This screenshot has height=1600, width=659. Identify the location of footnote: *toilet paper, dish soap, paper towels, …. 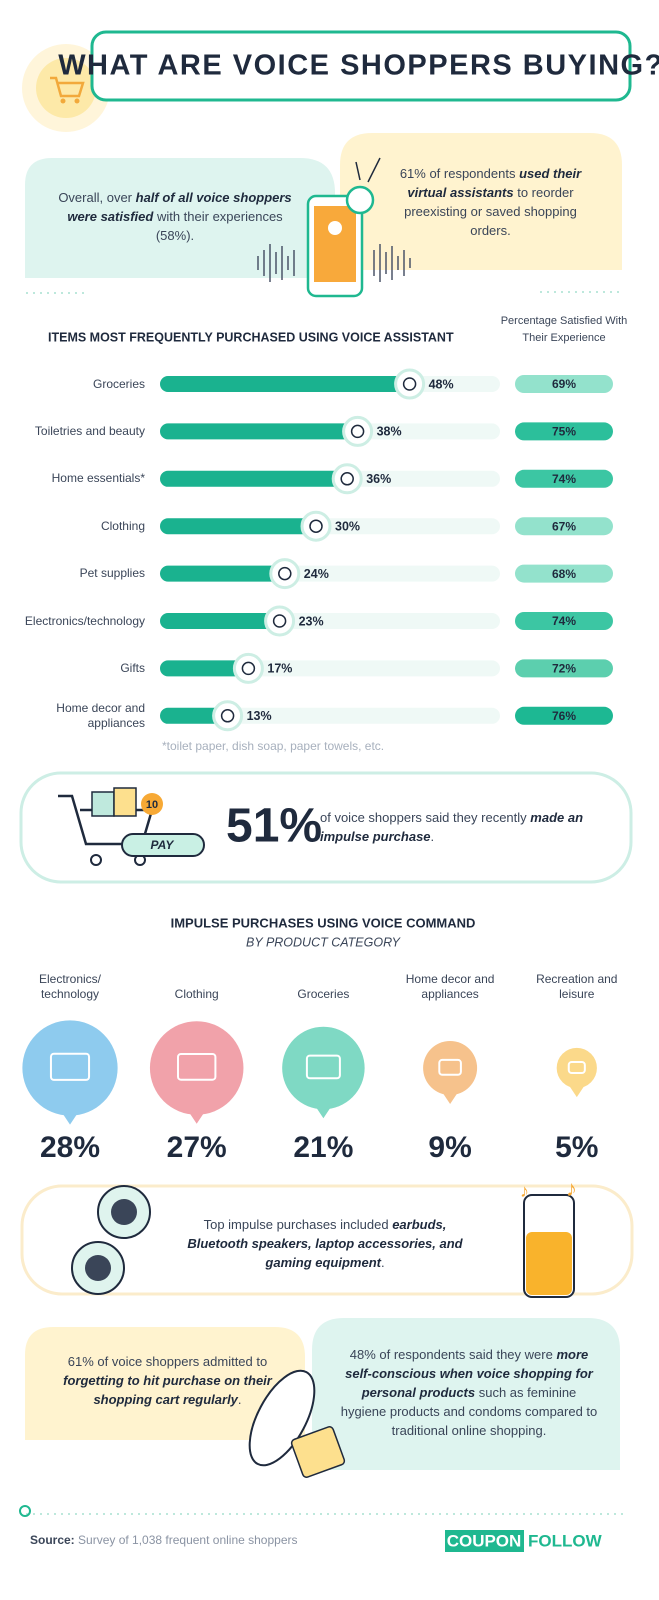
(273, 746).